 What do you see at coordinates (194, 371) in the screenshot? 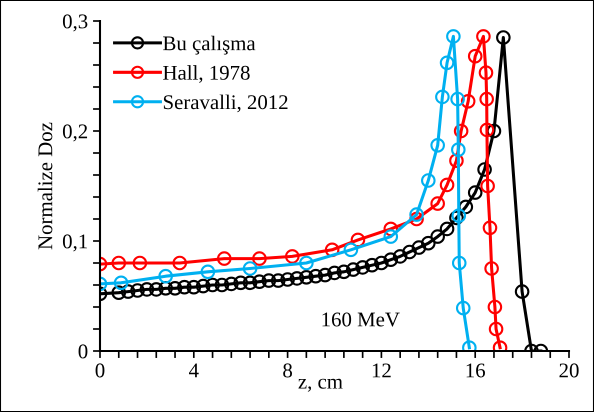
I see `x-tick-label: 4` at bounding box center [194, 371].